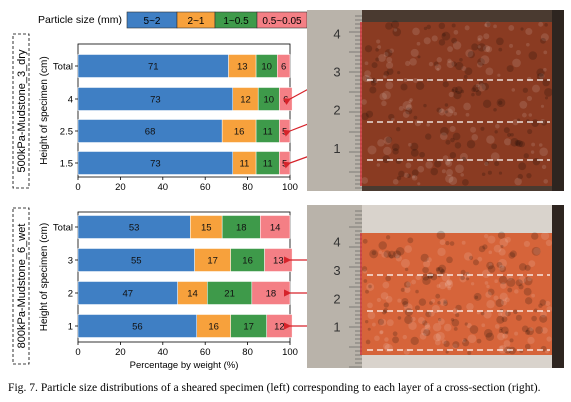 Image resolution: width=571 pixels, height=402 pixels. Describe the element at coordinates (192, 294) in the screenshot. I see `data-label: 14` at that location.